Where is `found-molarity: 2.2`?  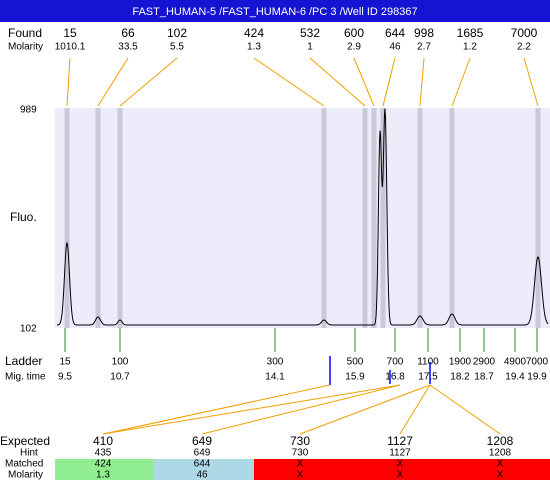
found-molarity: 2.2 is located at coordinates (524, 47).